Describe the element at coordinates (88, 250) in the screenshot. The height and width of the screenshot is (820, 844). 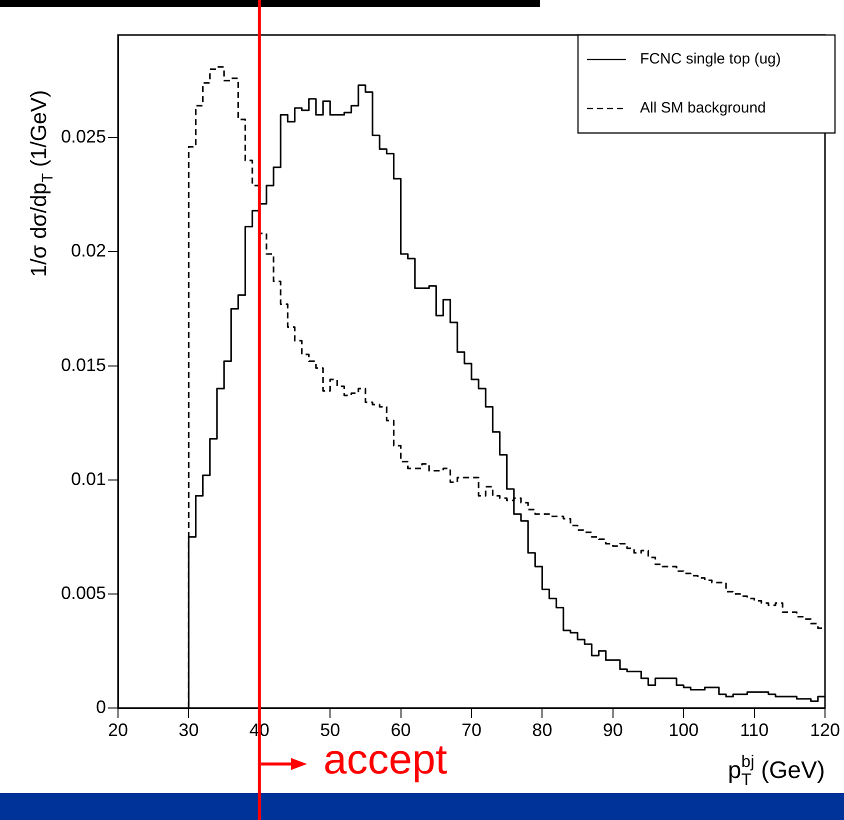
I see `y-tick-label: 0.02` at that location.